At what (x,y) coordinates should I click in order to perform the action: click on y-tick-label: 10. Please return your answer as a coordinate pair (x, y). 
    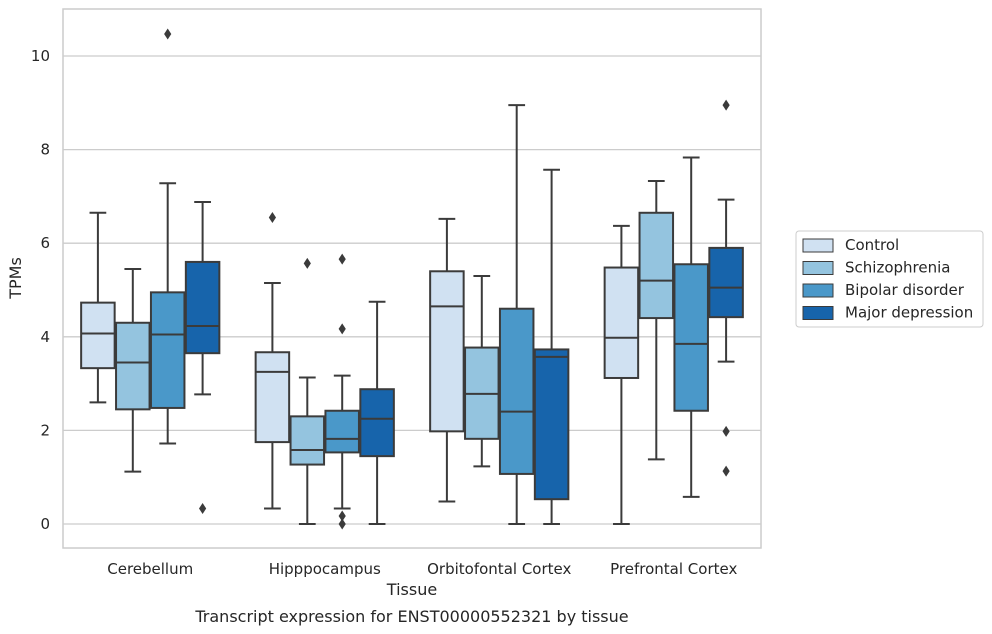
    Looking at the image, I should click on (40, 56).